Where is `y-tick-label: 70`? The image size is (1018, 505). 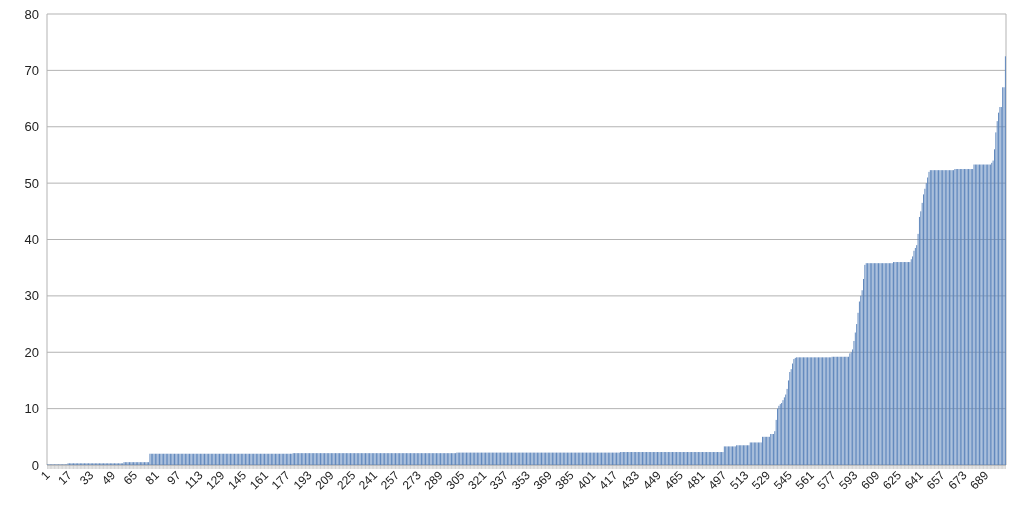
y-tick-label: 70 is located at coordinates (31, 70).